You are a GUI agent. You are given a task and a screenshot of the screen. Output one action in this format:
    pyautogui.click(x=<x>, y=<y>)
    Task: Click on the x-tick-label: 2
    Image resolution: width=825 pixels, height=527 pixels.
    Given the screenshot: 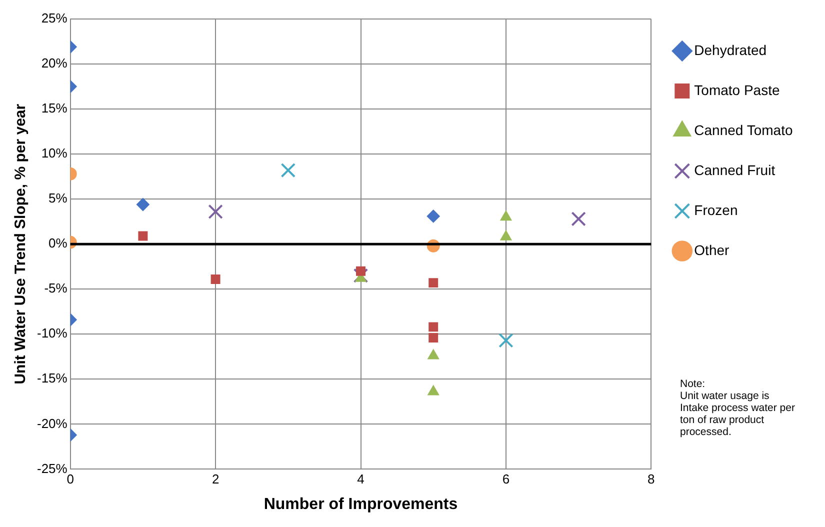 What is the action you would take?
    pyautogui.click(x=216, y=479)
    